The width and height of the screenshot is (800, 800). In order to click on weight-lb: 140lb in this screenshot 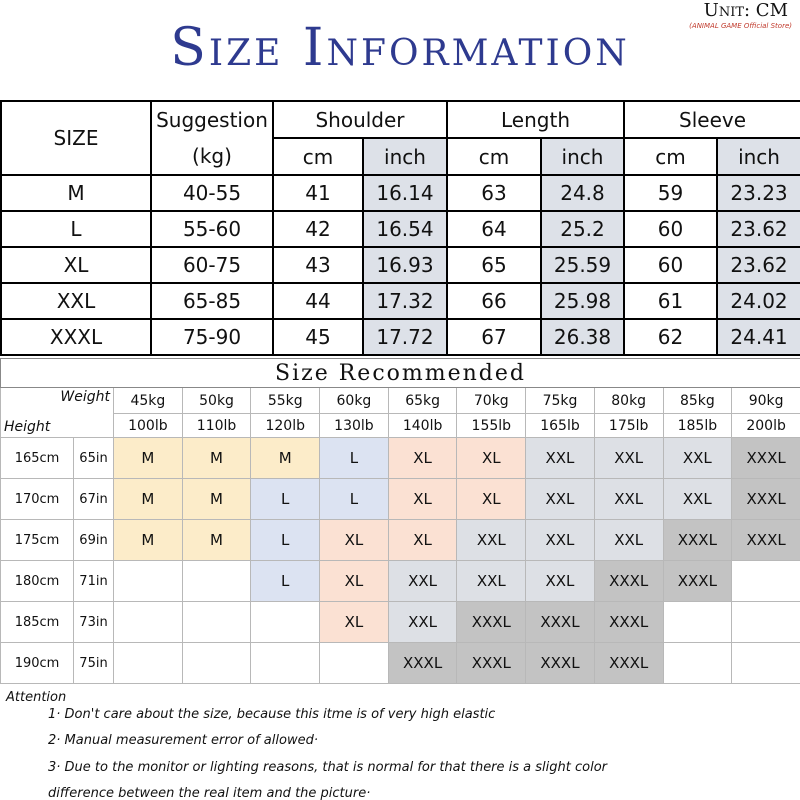, I will do `click(422, 425)`.